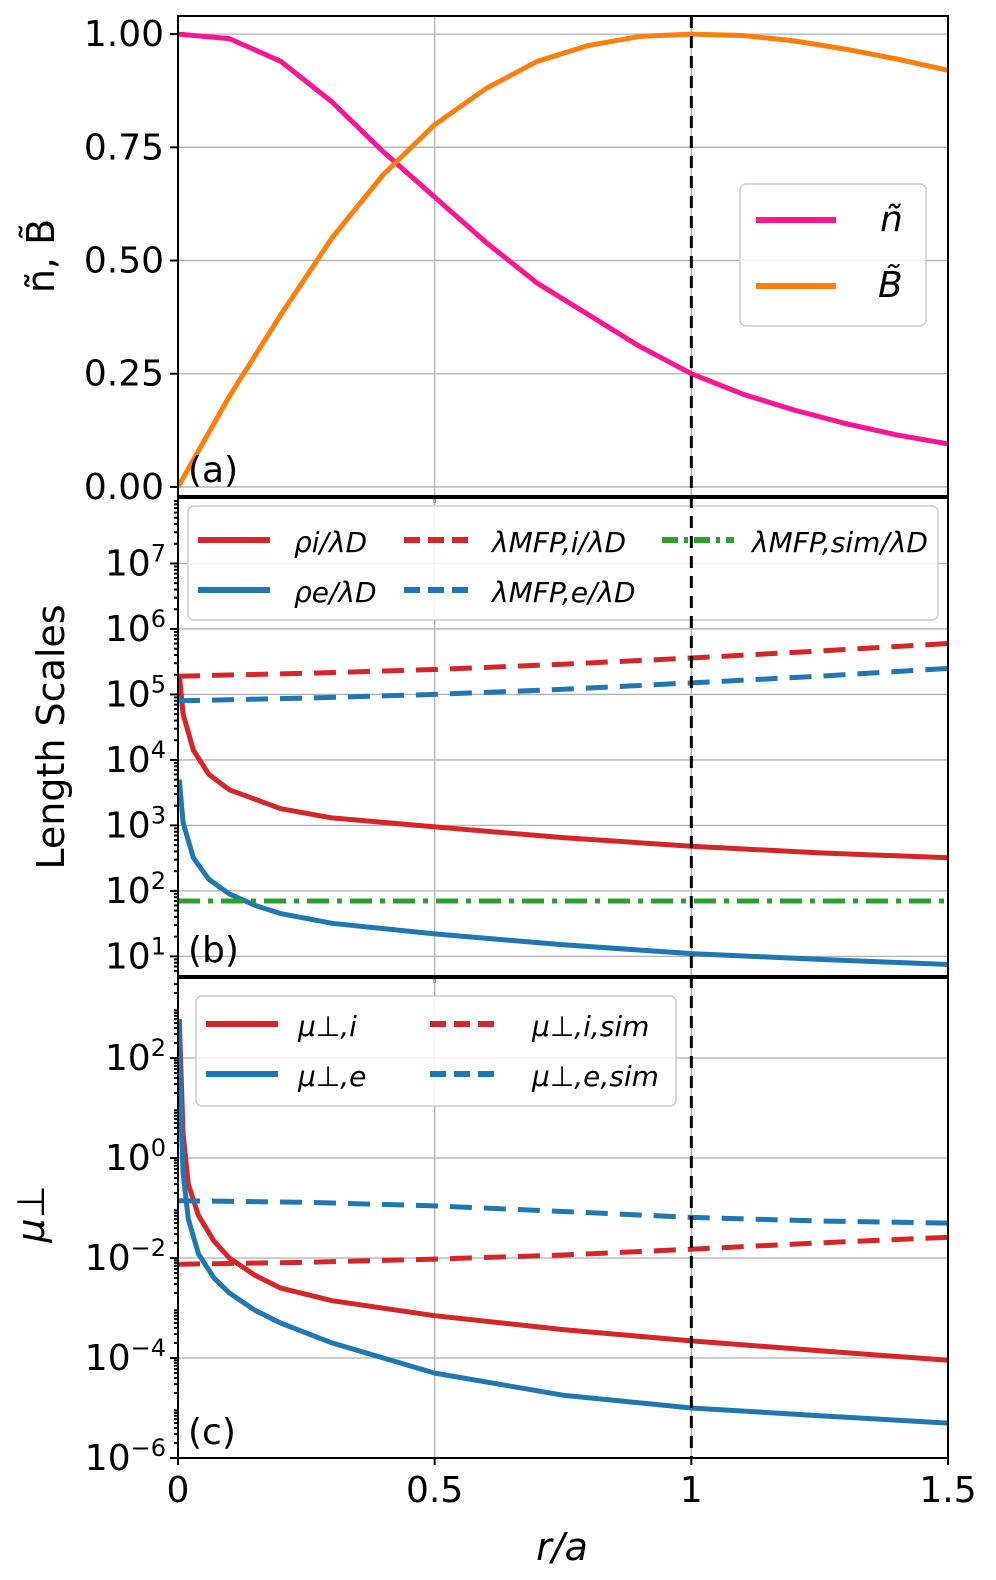 This screenshot has width=996, height=1580. Describe the element at coordinates (335, 592) in the screenshot. I see `legend-label-rho-e: ρe/λD` at that location.